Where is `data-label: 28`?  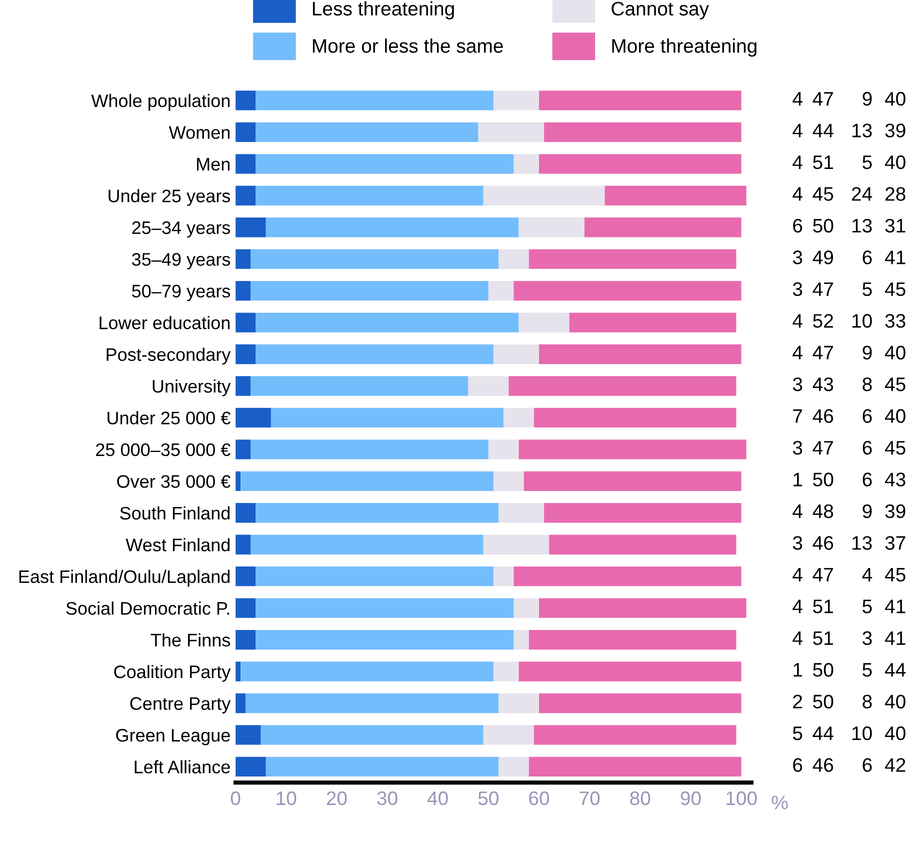 data-label: 28 is located at coordinates (896, 194).